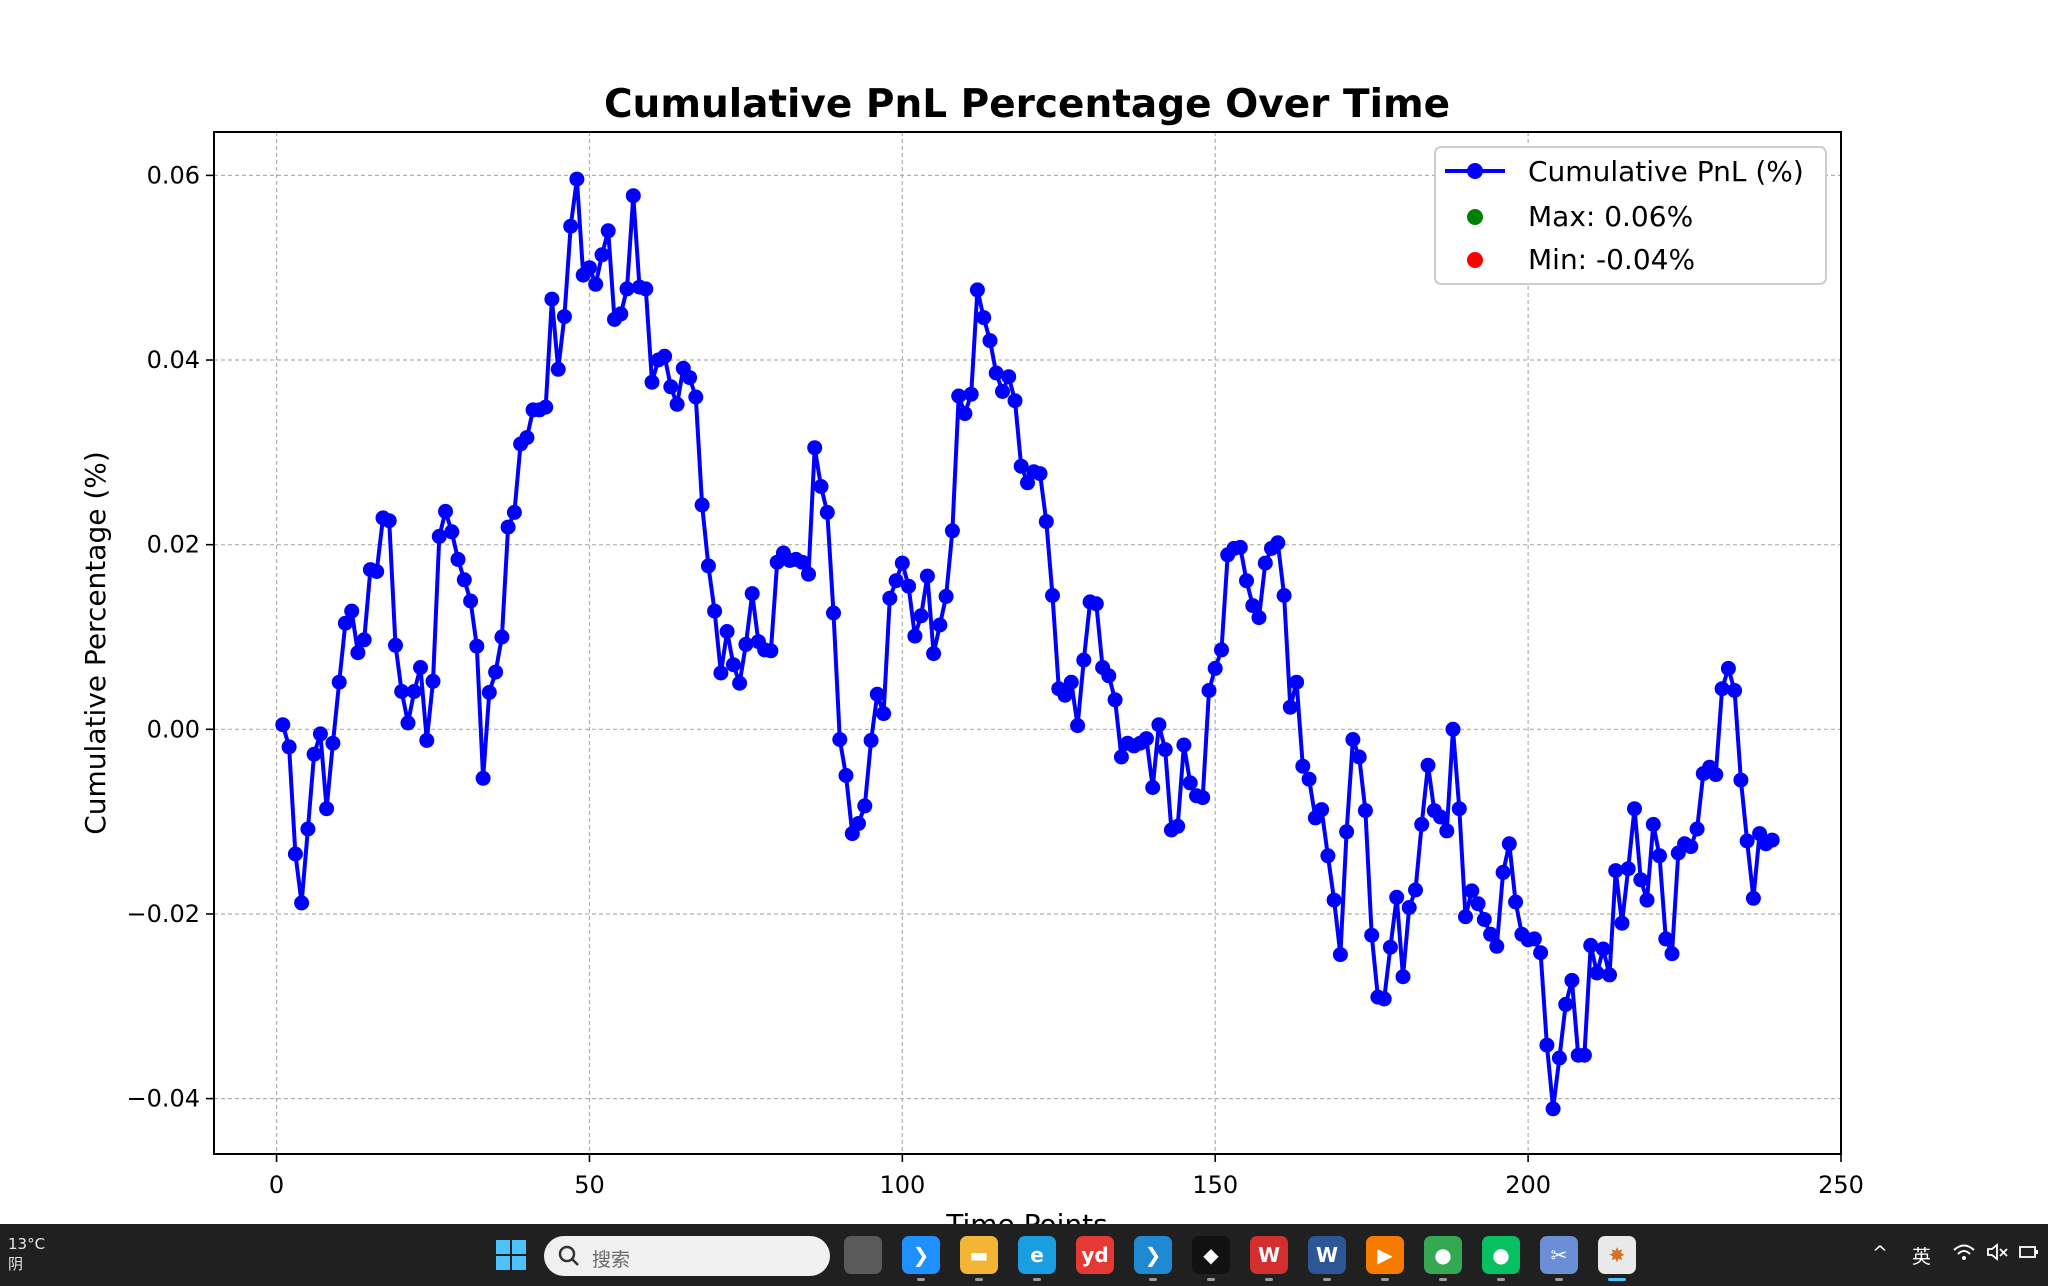  What do you see at coordinates (1327, 1255) in the screenshot?
I see `word-icon: W` at bounding box center [1327, 1255].